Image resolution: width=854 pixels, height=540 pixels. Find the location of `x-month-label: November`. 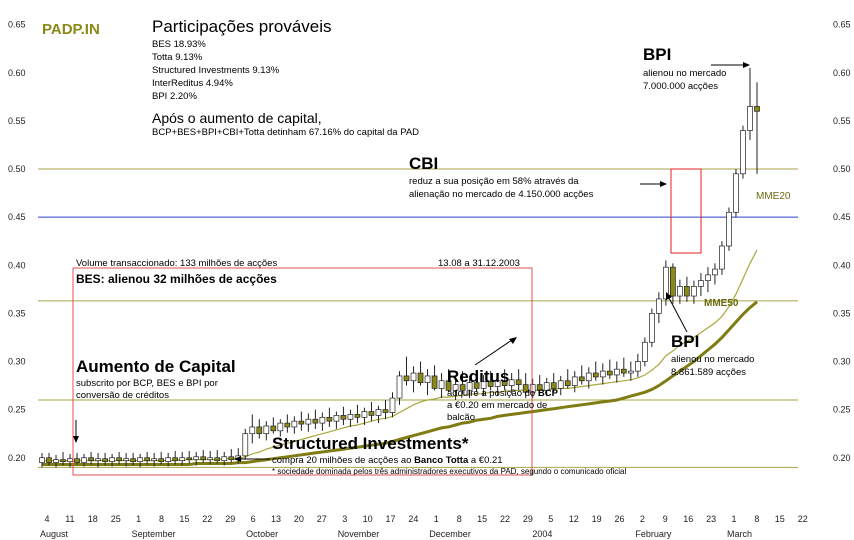

x-month-label: November is located at coordinates (359, 534).